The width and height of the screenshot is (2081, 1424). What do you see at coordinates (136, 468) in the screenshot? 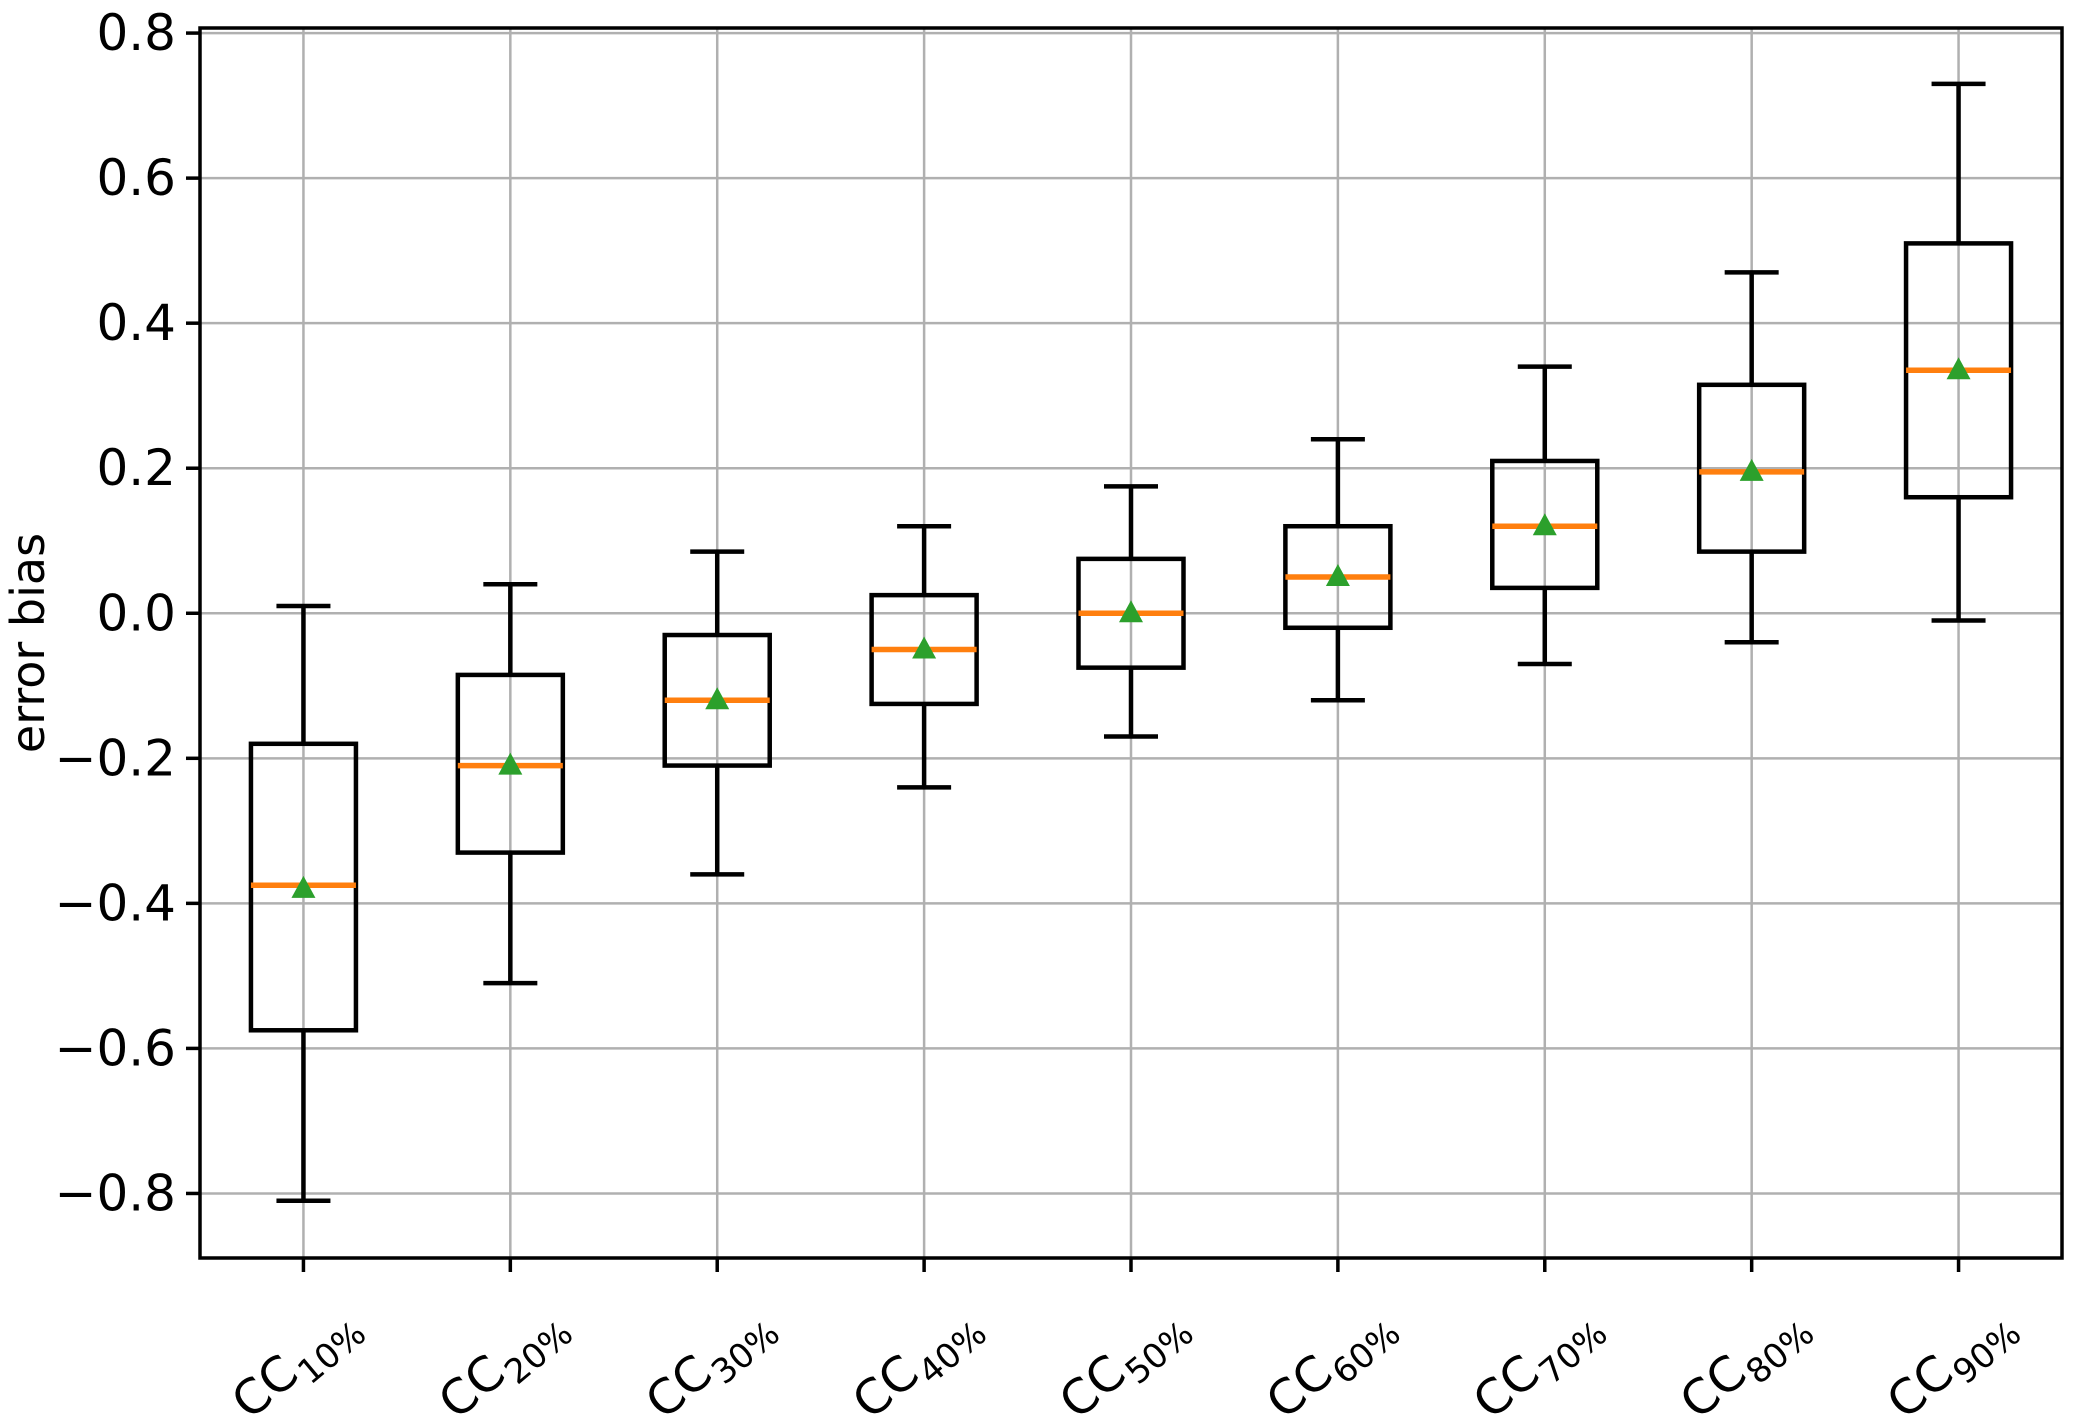
I see `y-tick-label: 0.2` at bounding box center [136, 468].